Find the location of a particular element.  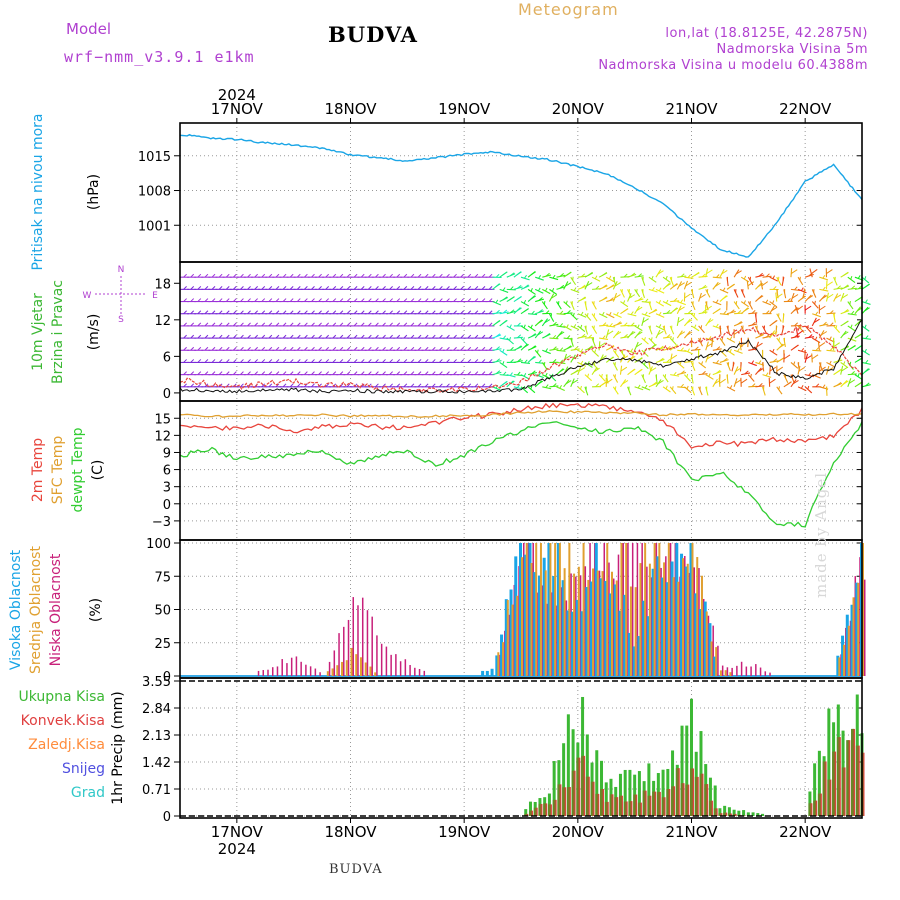

model-label: Model is located at coordinates (89, 29).